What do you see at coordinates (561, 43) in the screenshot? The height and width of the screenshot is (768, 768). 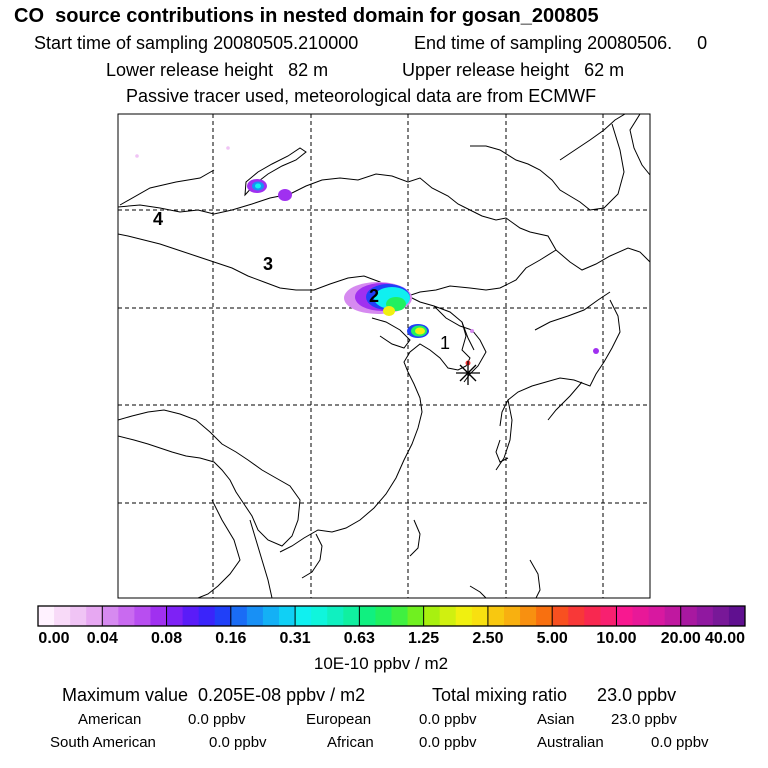 I see `end-time-label: End time of sampling 20080506. 0` at bounding box center [561, 43].